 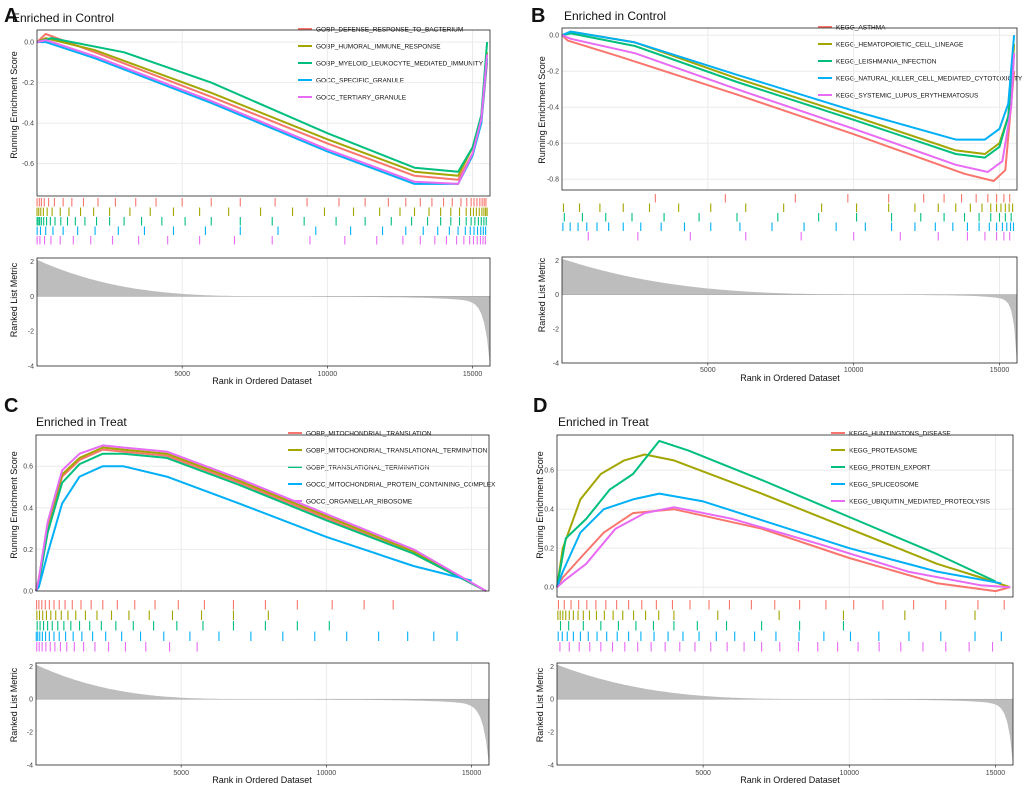 What do you see at coordinates (11, 16) in the screenshot?
I see `panel-a-label: A` at bounding box center [11, 16].